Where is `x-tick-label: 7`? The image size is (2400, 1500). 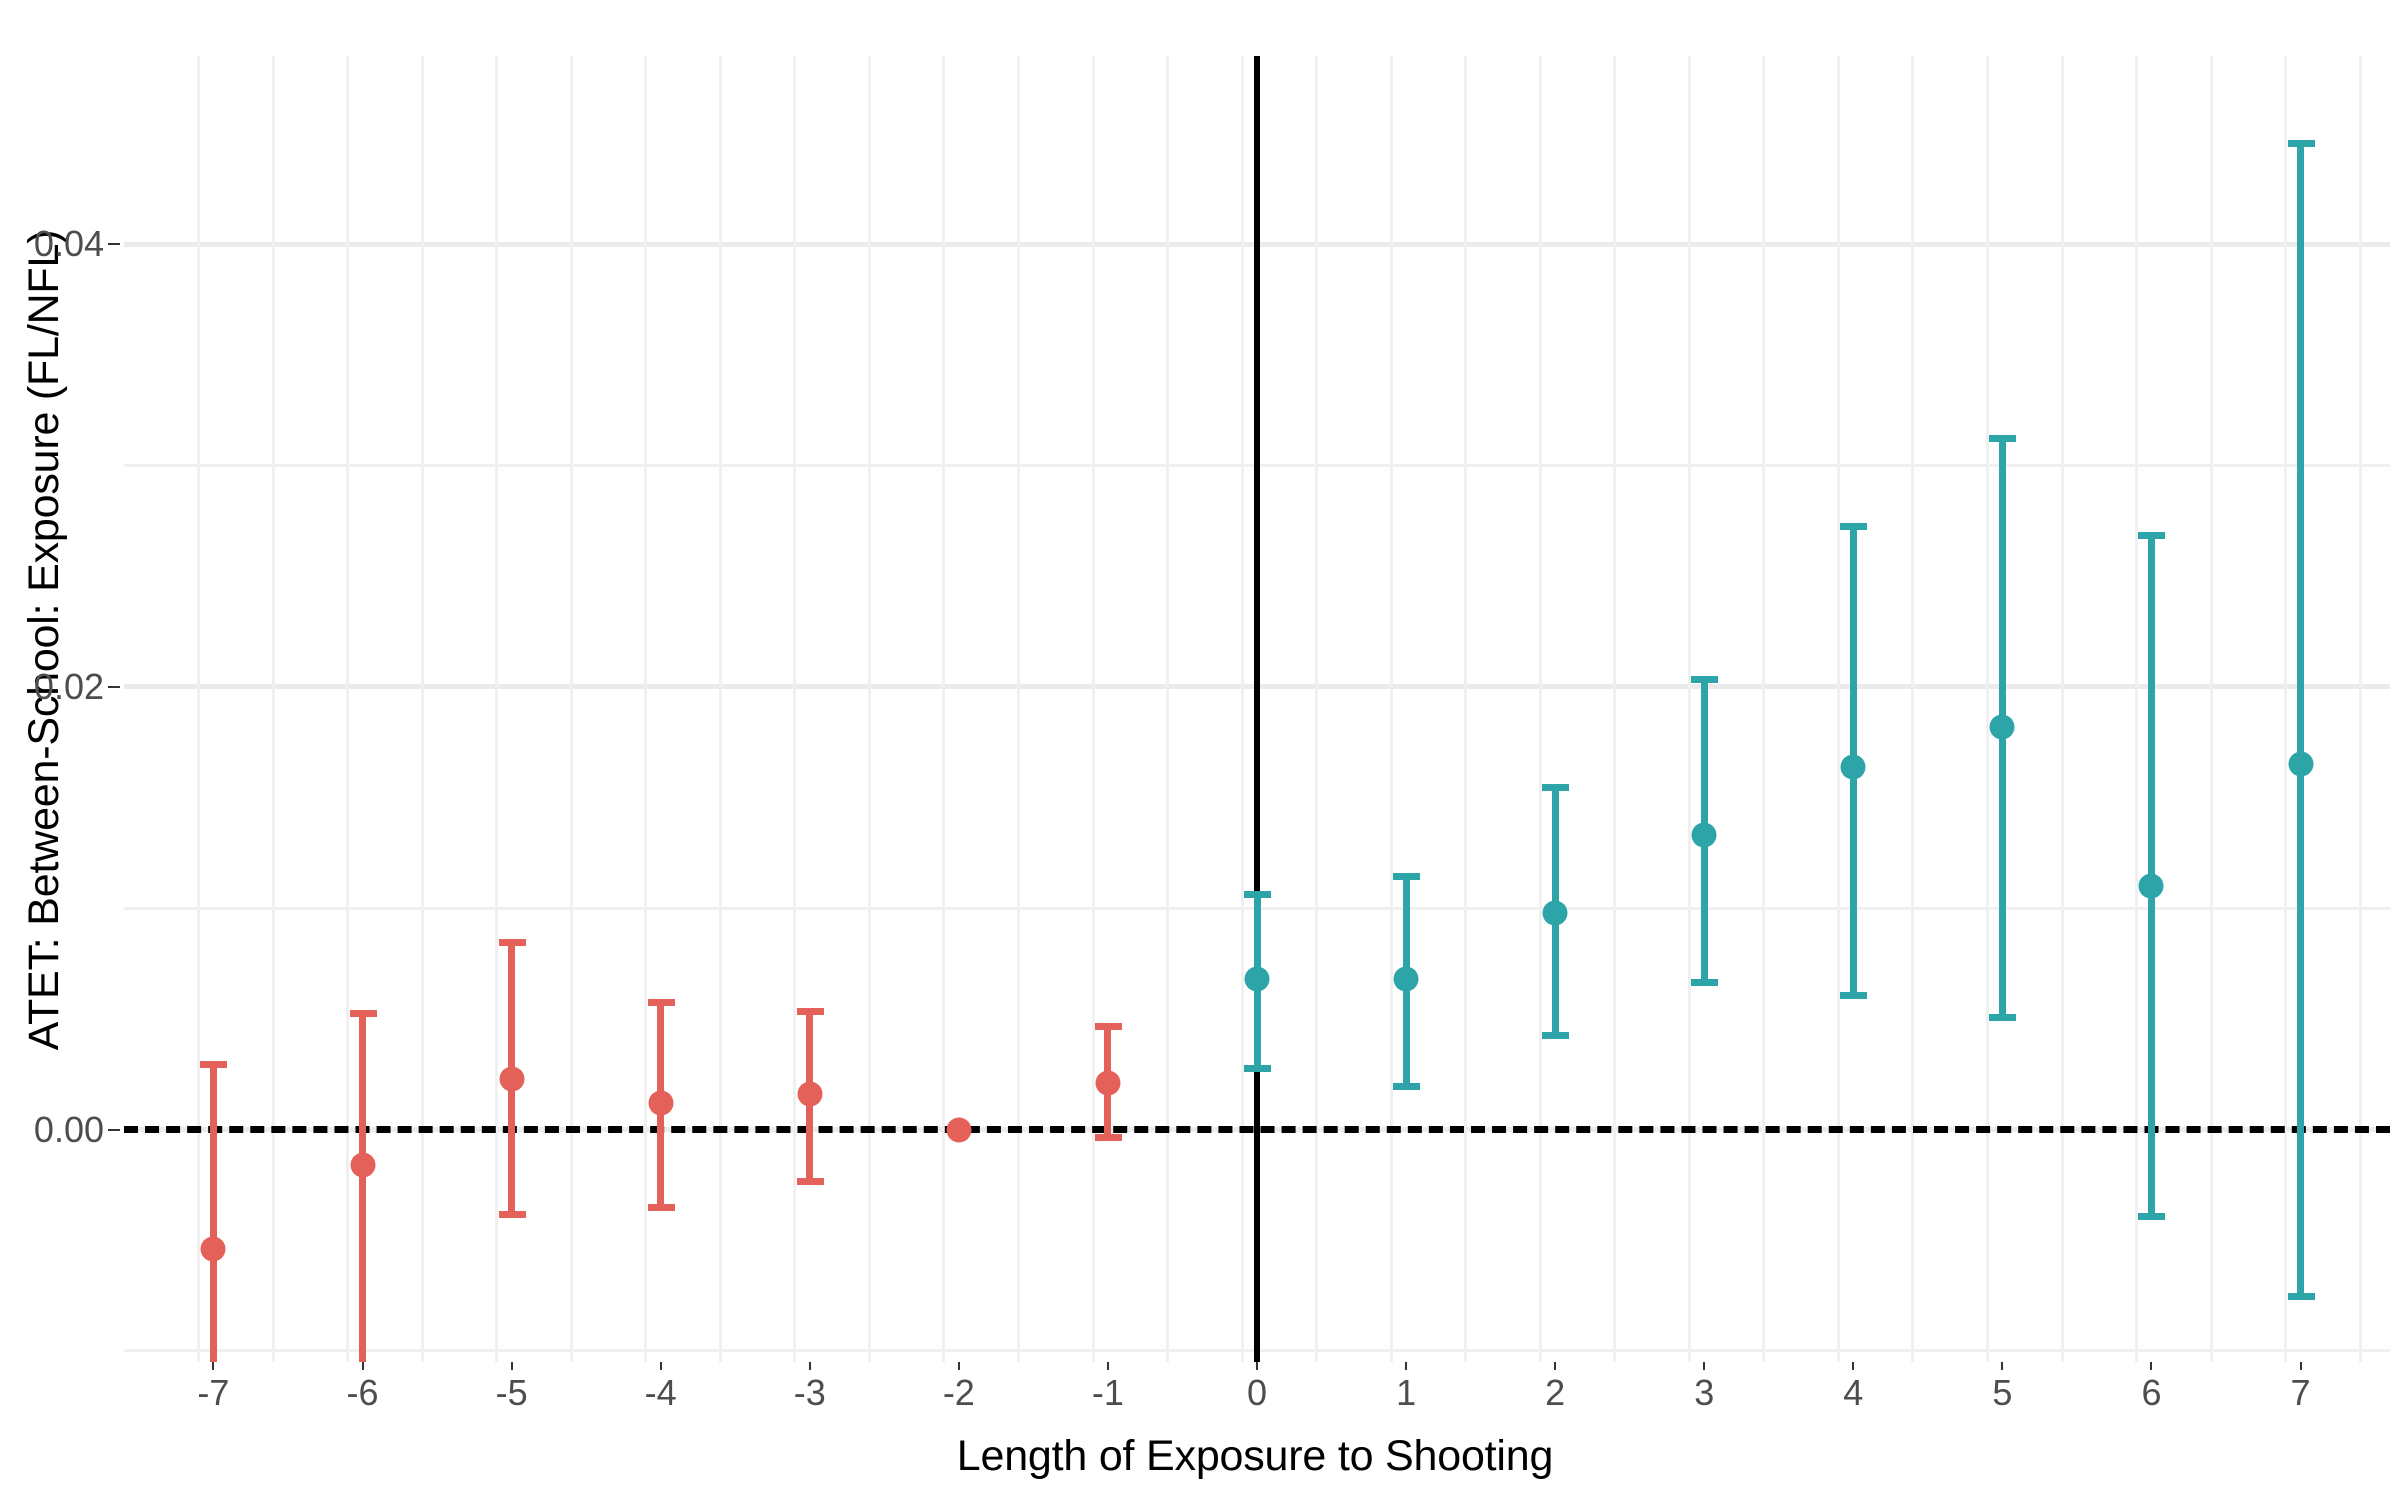 x-tick-label: 7 is located at coordinates (2300, 1392).